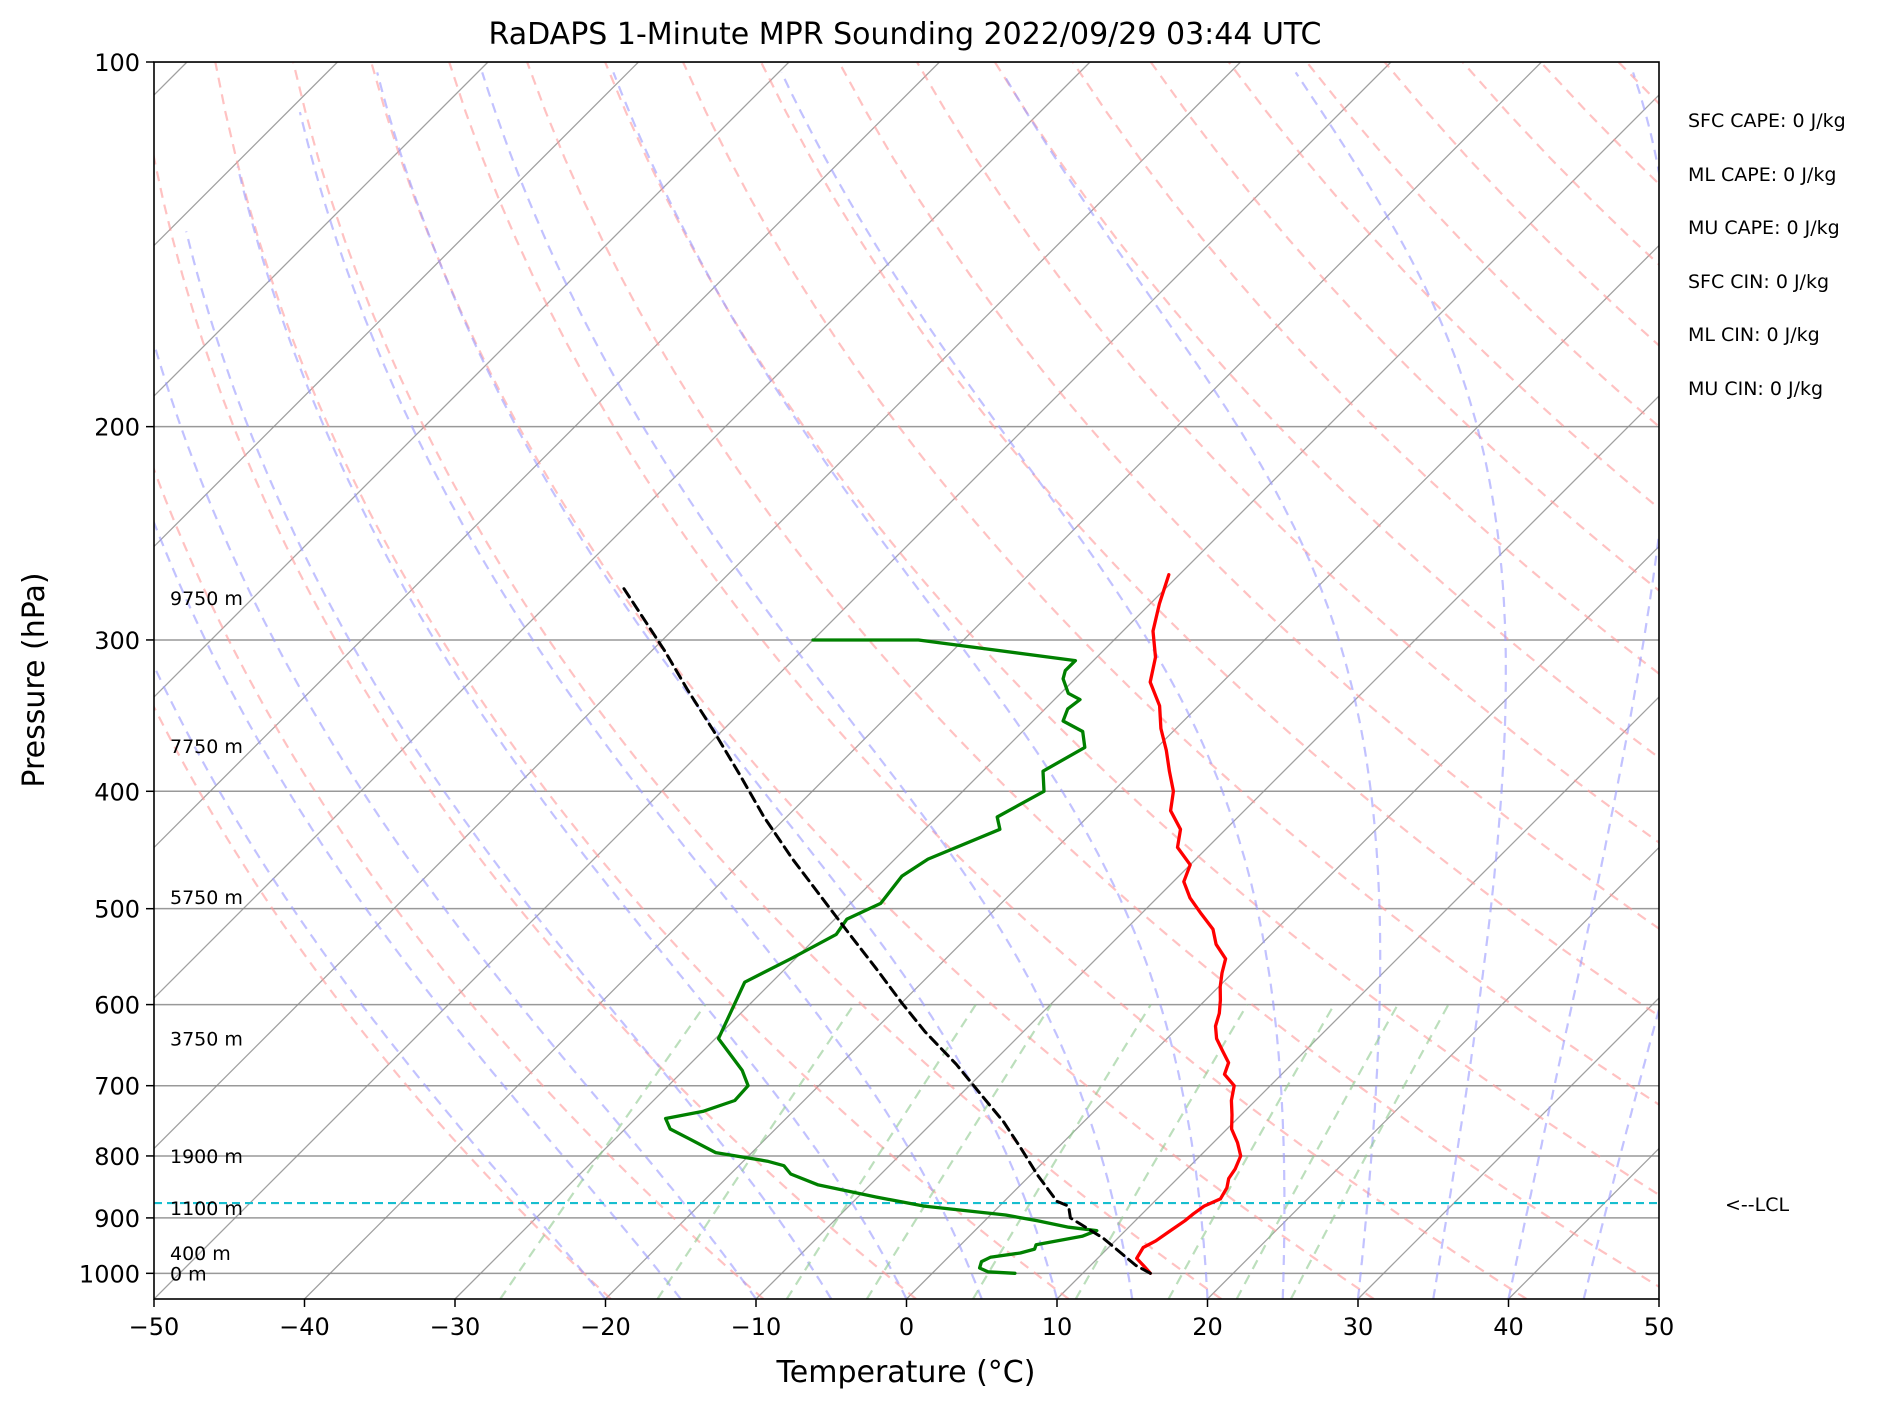 The image size is (1882, 1406). What do you see at coordinates (1767, 121) in the screenshot?
I see `sfc-cape-stat: SFC CAPE: 0 J/kg` at bounding box center [1767, 121].